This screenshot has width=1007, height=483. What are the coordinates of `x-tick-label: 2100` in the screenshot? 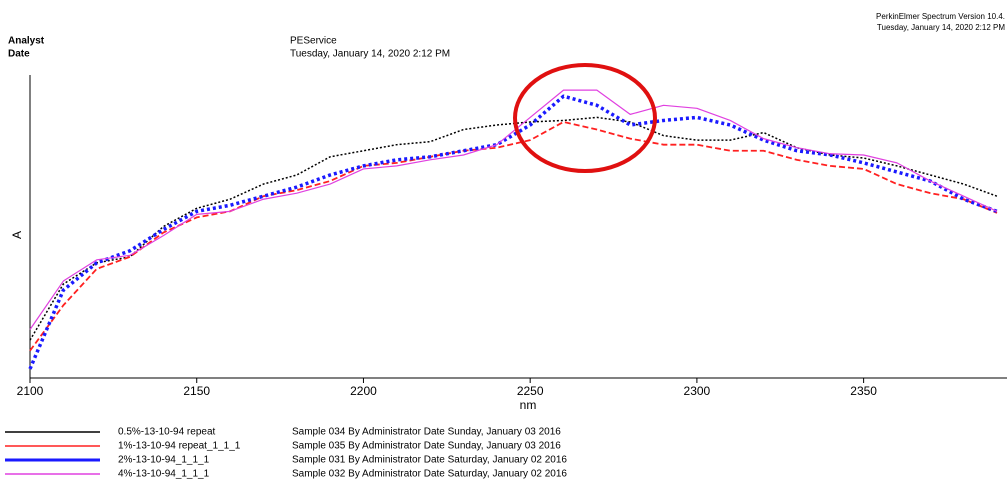 It's located at (30, 391).